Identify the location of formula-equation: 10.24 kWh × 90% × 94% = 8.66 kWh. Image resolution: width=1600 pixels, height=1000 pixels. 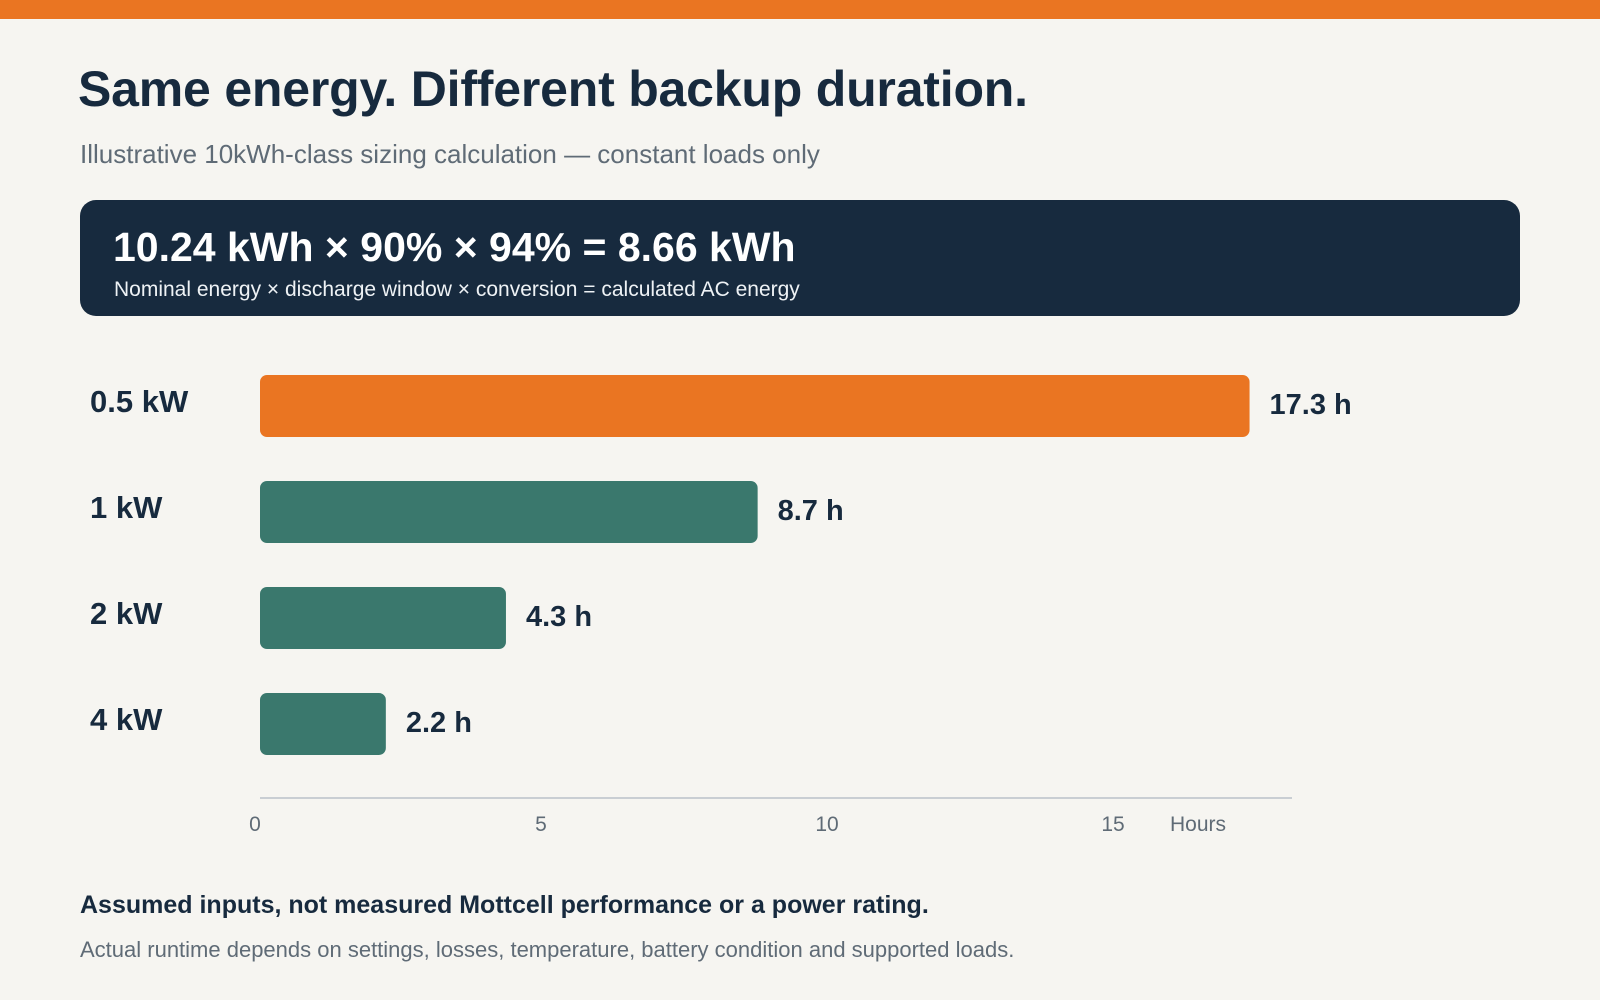
(454, 247).